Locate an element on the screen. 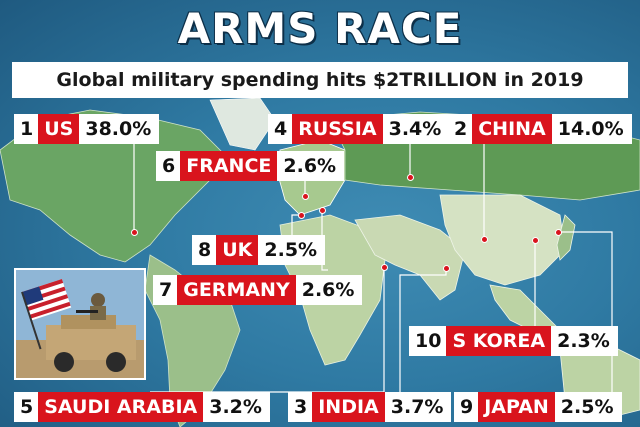 The height and width of the screenshot is (427, 640). country-name: GERMANY is located at coordinates (236, 290).